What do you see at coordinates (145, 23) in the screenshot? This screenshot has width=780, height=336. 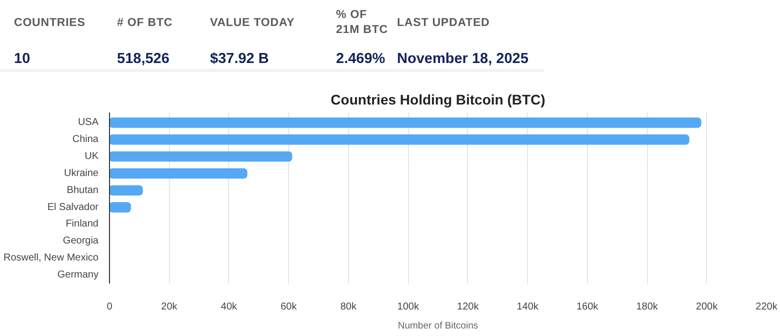 I see `category-label: # OF BTC` at bounding box center [145, 23].